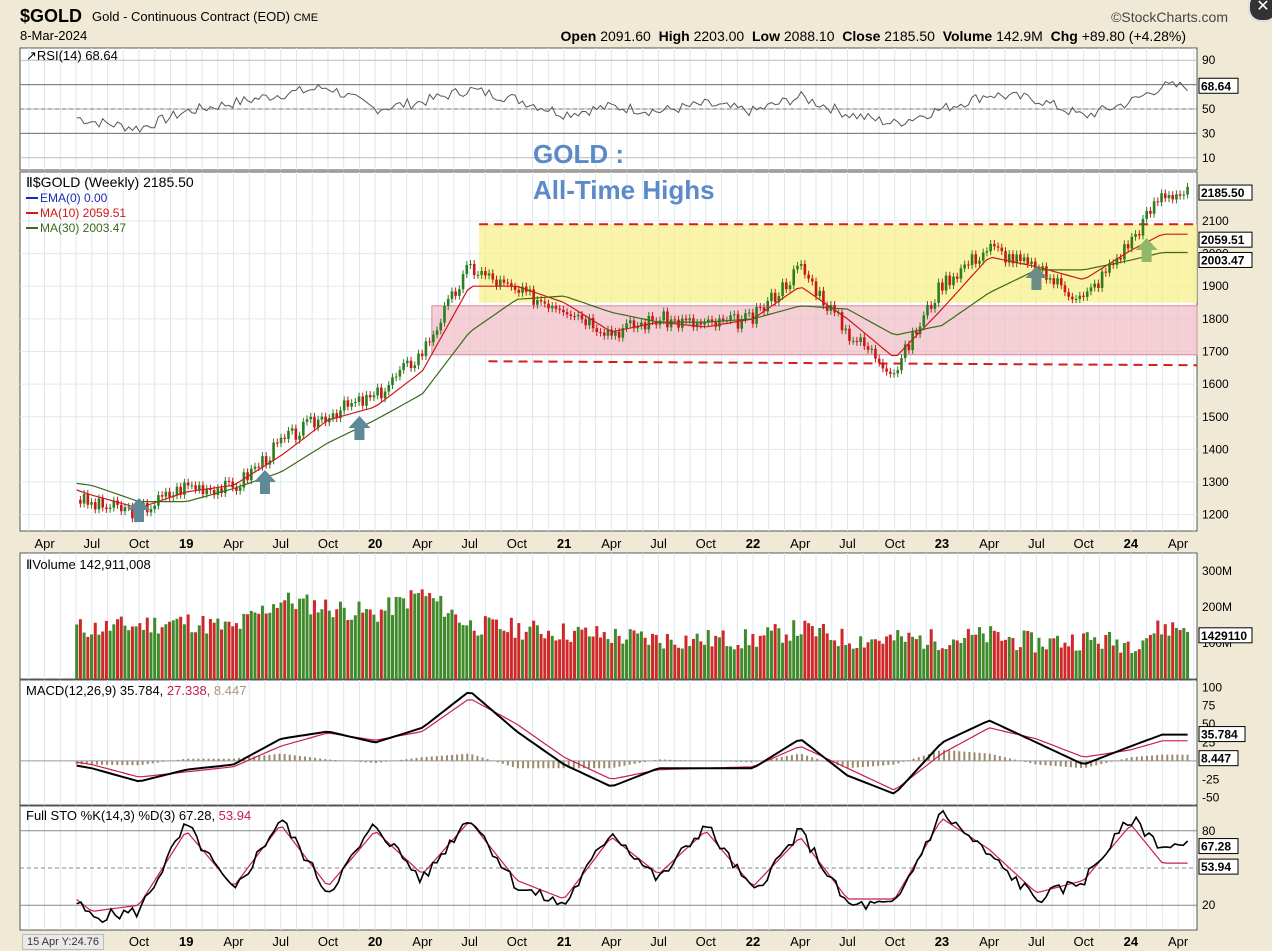 The width and height of the screenshot is (1272, 951). Describe the element at coordinates (186, 941) in the screenshot. I see `x-tick-label-bottom: 19` at that location.